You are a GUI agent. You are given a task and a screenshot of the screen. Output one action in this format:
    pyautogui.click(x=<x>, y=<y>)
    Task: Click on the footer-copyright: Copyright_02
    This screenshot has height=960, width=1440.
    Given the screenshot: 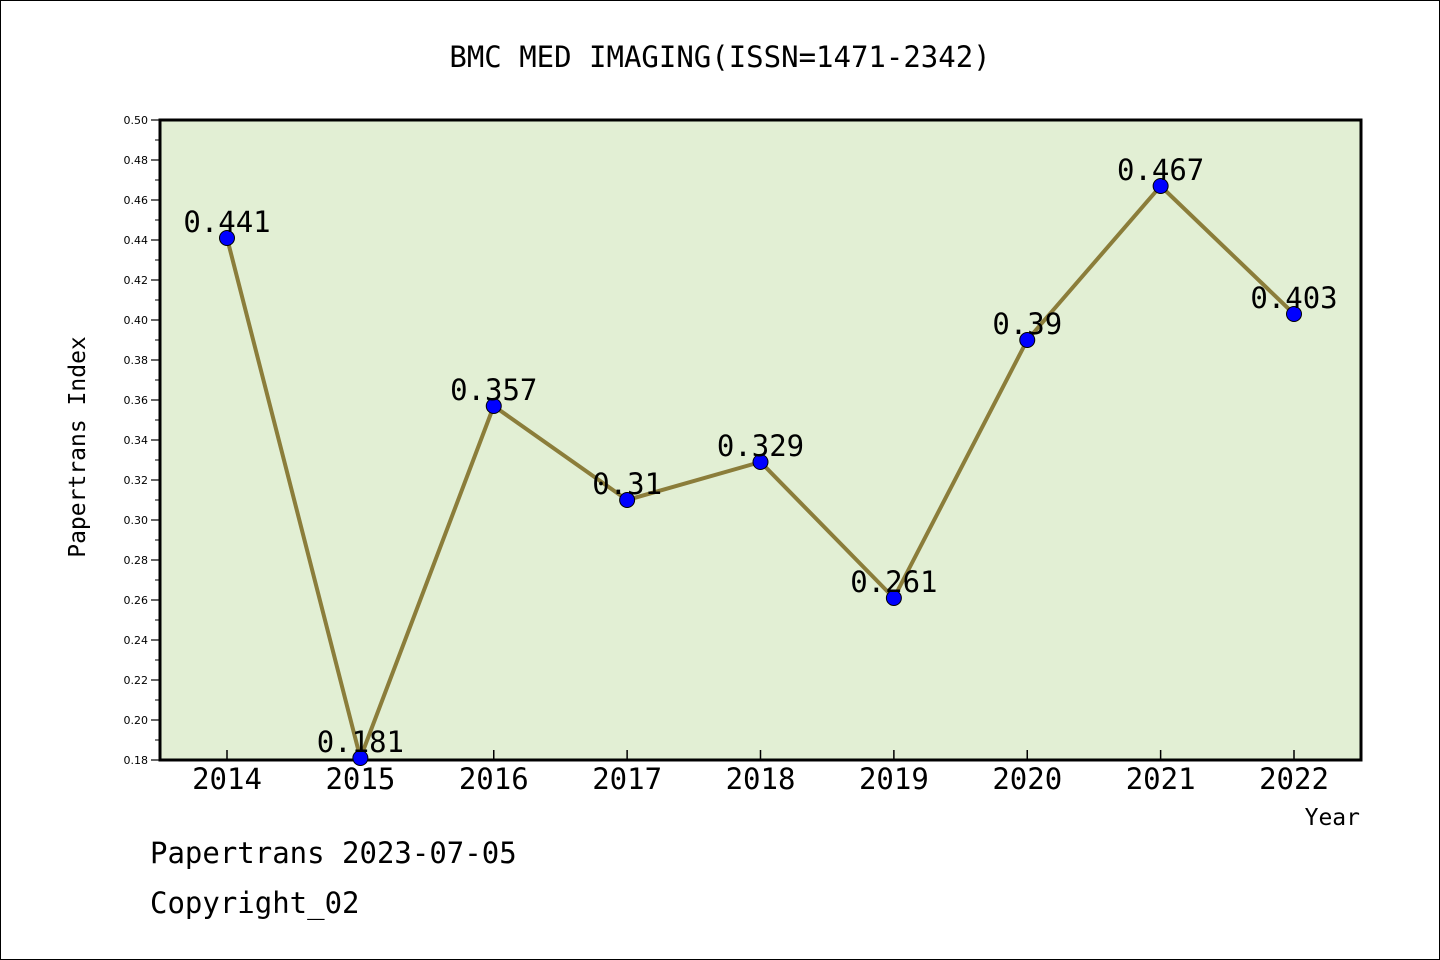 What is the action you would take?
    pyautogui.click(x=255, y=903)
    